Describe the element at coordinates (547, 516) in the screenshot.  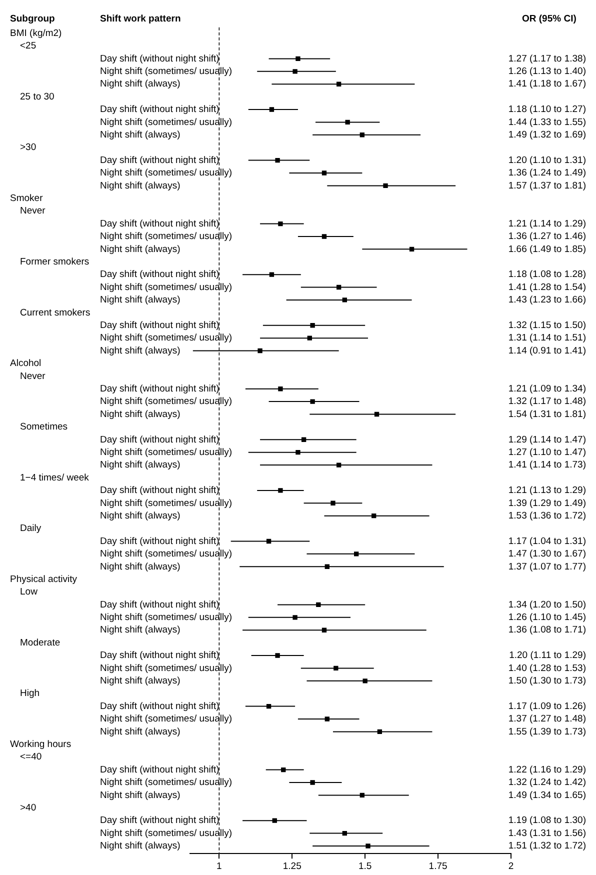
I see `data-label: 1.53 (1.36 to 1.72)` at that location.